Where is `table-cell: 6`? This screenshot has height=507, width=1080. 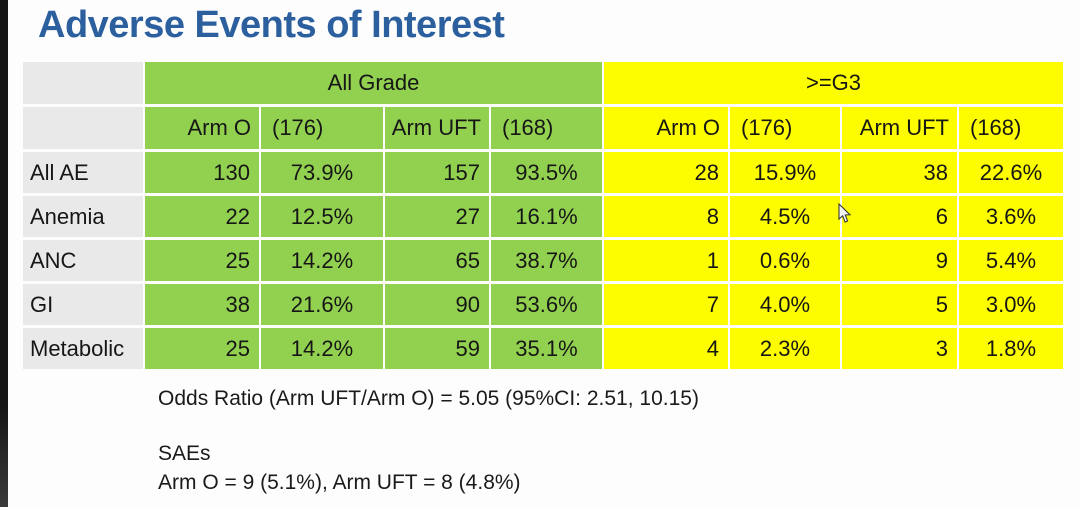
table-cell: 6 is located at coordinates (899, 216).